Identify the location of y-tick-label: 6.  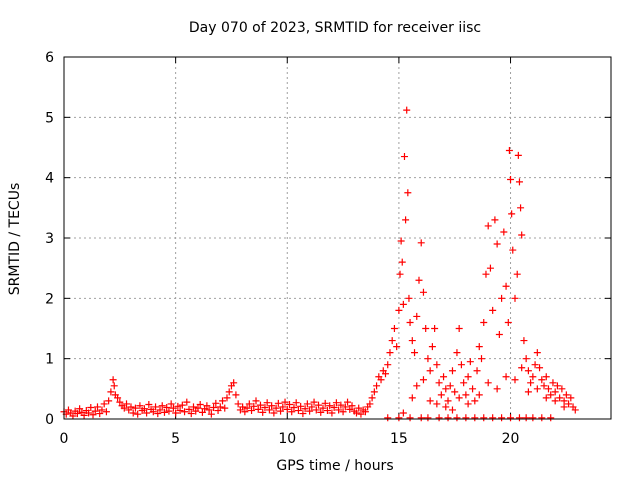
(49, 58).